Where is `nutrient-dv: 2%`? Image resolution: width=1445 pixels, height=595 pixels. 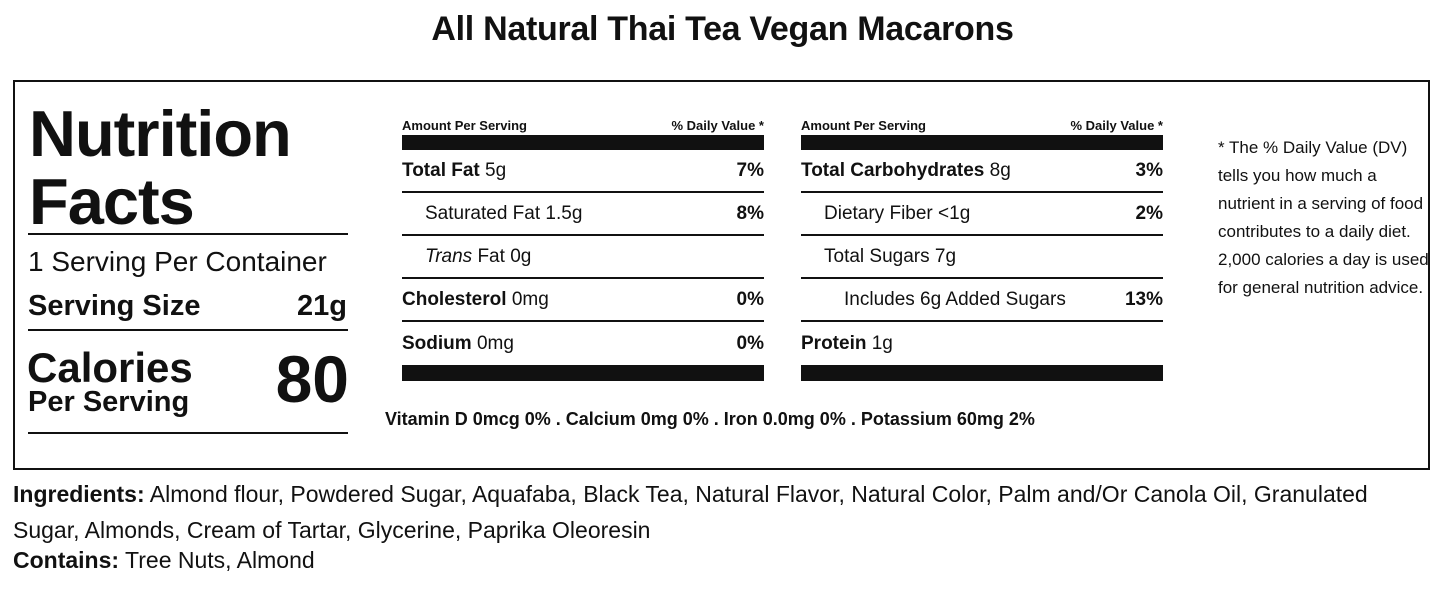
nutrient-dv: 2% is located at coordinates (1149, 213).